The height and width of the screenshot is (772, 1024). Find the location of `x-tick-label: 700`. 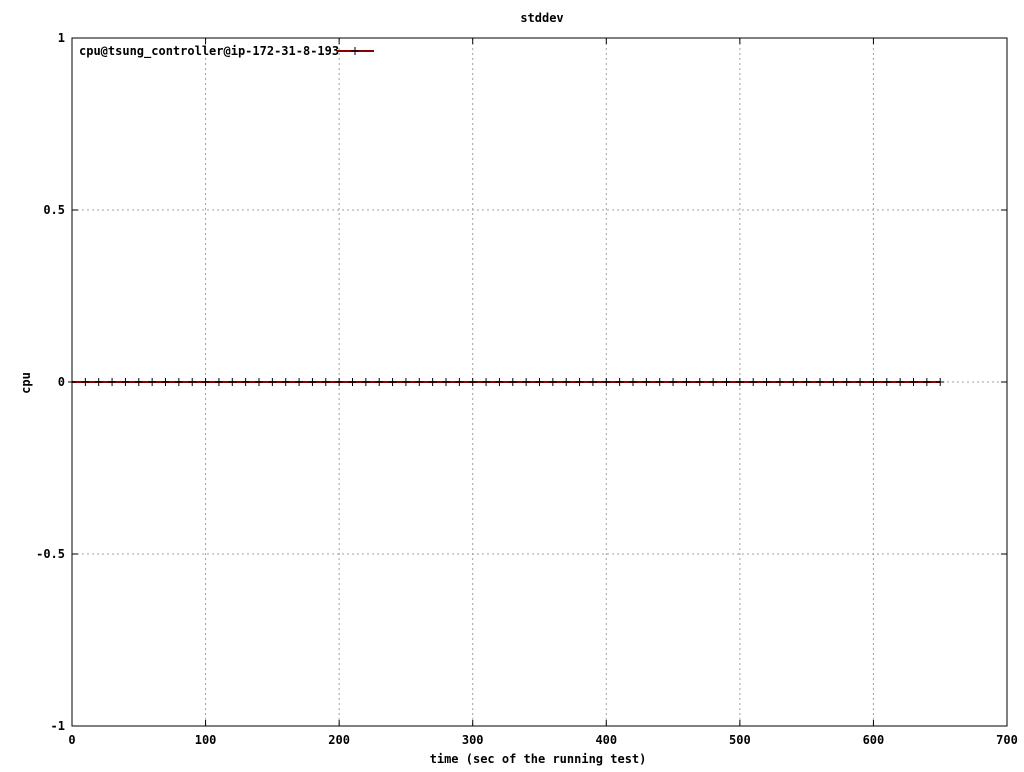

x-tick-label: 700 is located at coordinates (1007, 740).